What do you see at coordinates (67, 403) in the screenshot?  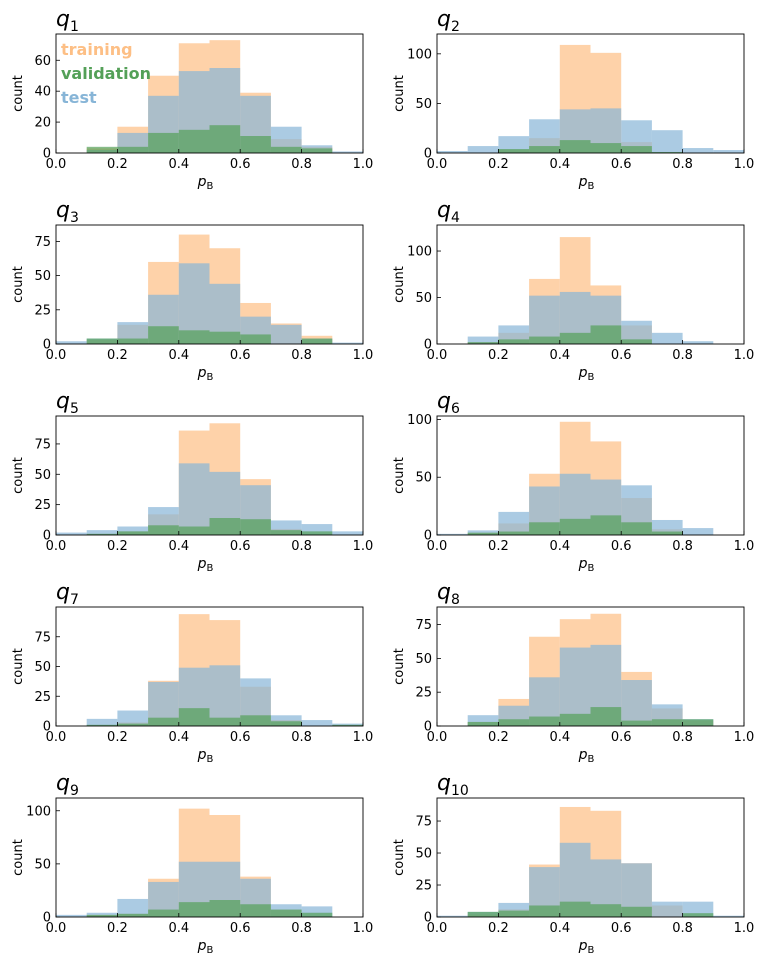 I see `panel-title: q5` at bounding box center [67, 403].